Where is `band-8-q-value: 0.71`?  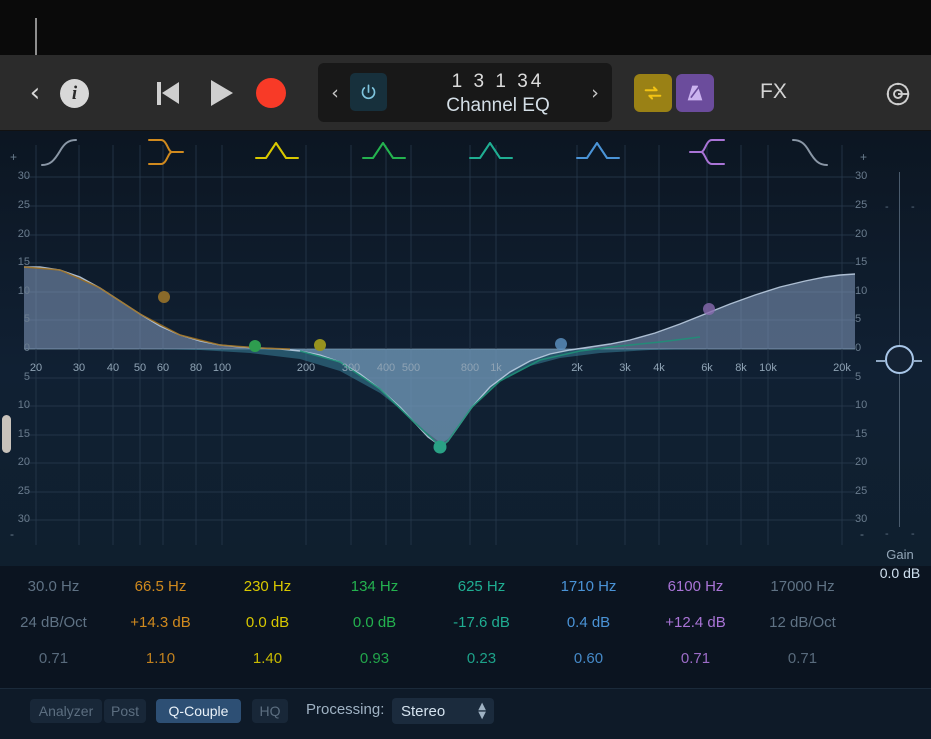 band-8-q-value: 0.71 is located at coordinates (802, 658).